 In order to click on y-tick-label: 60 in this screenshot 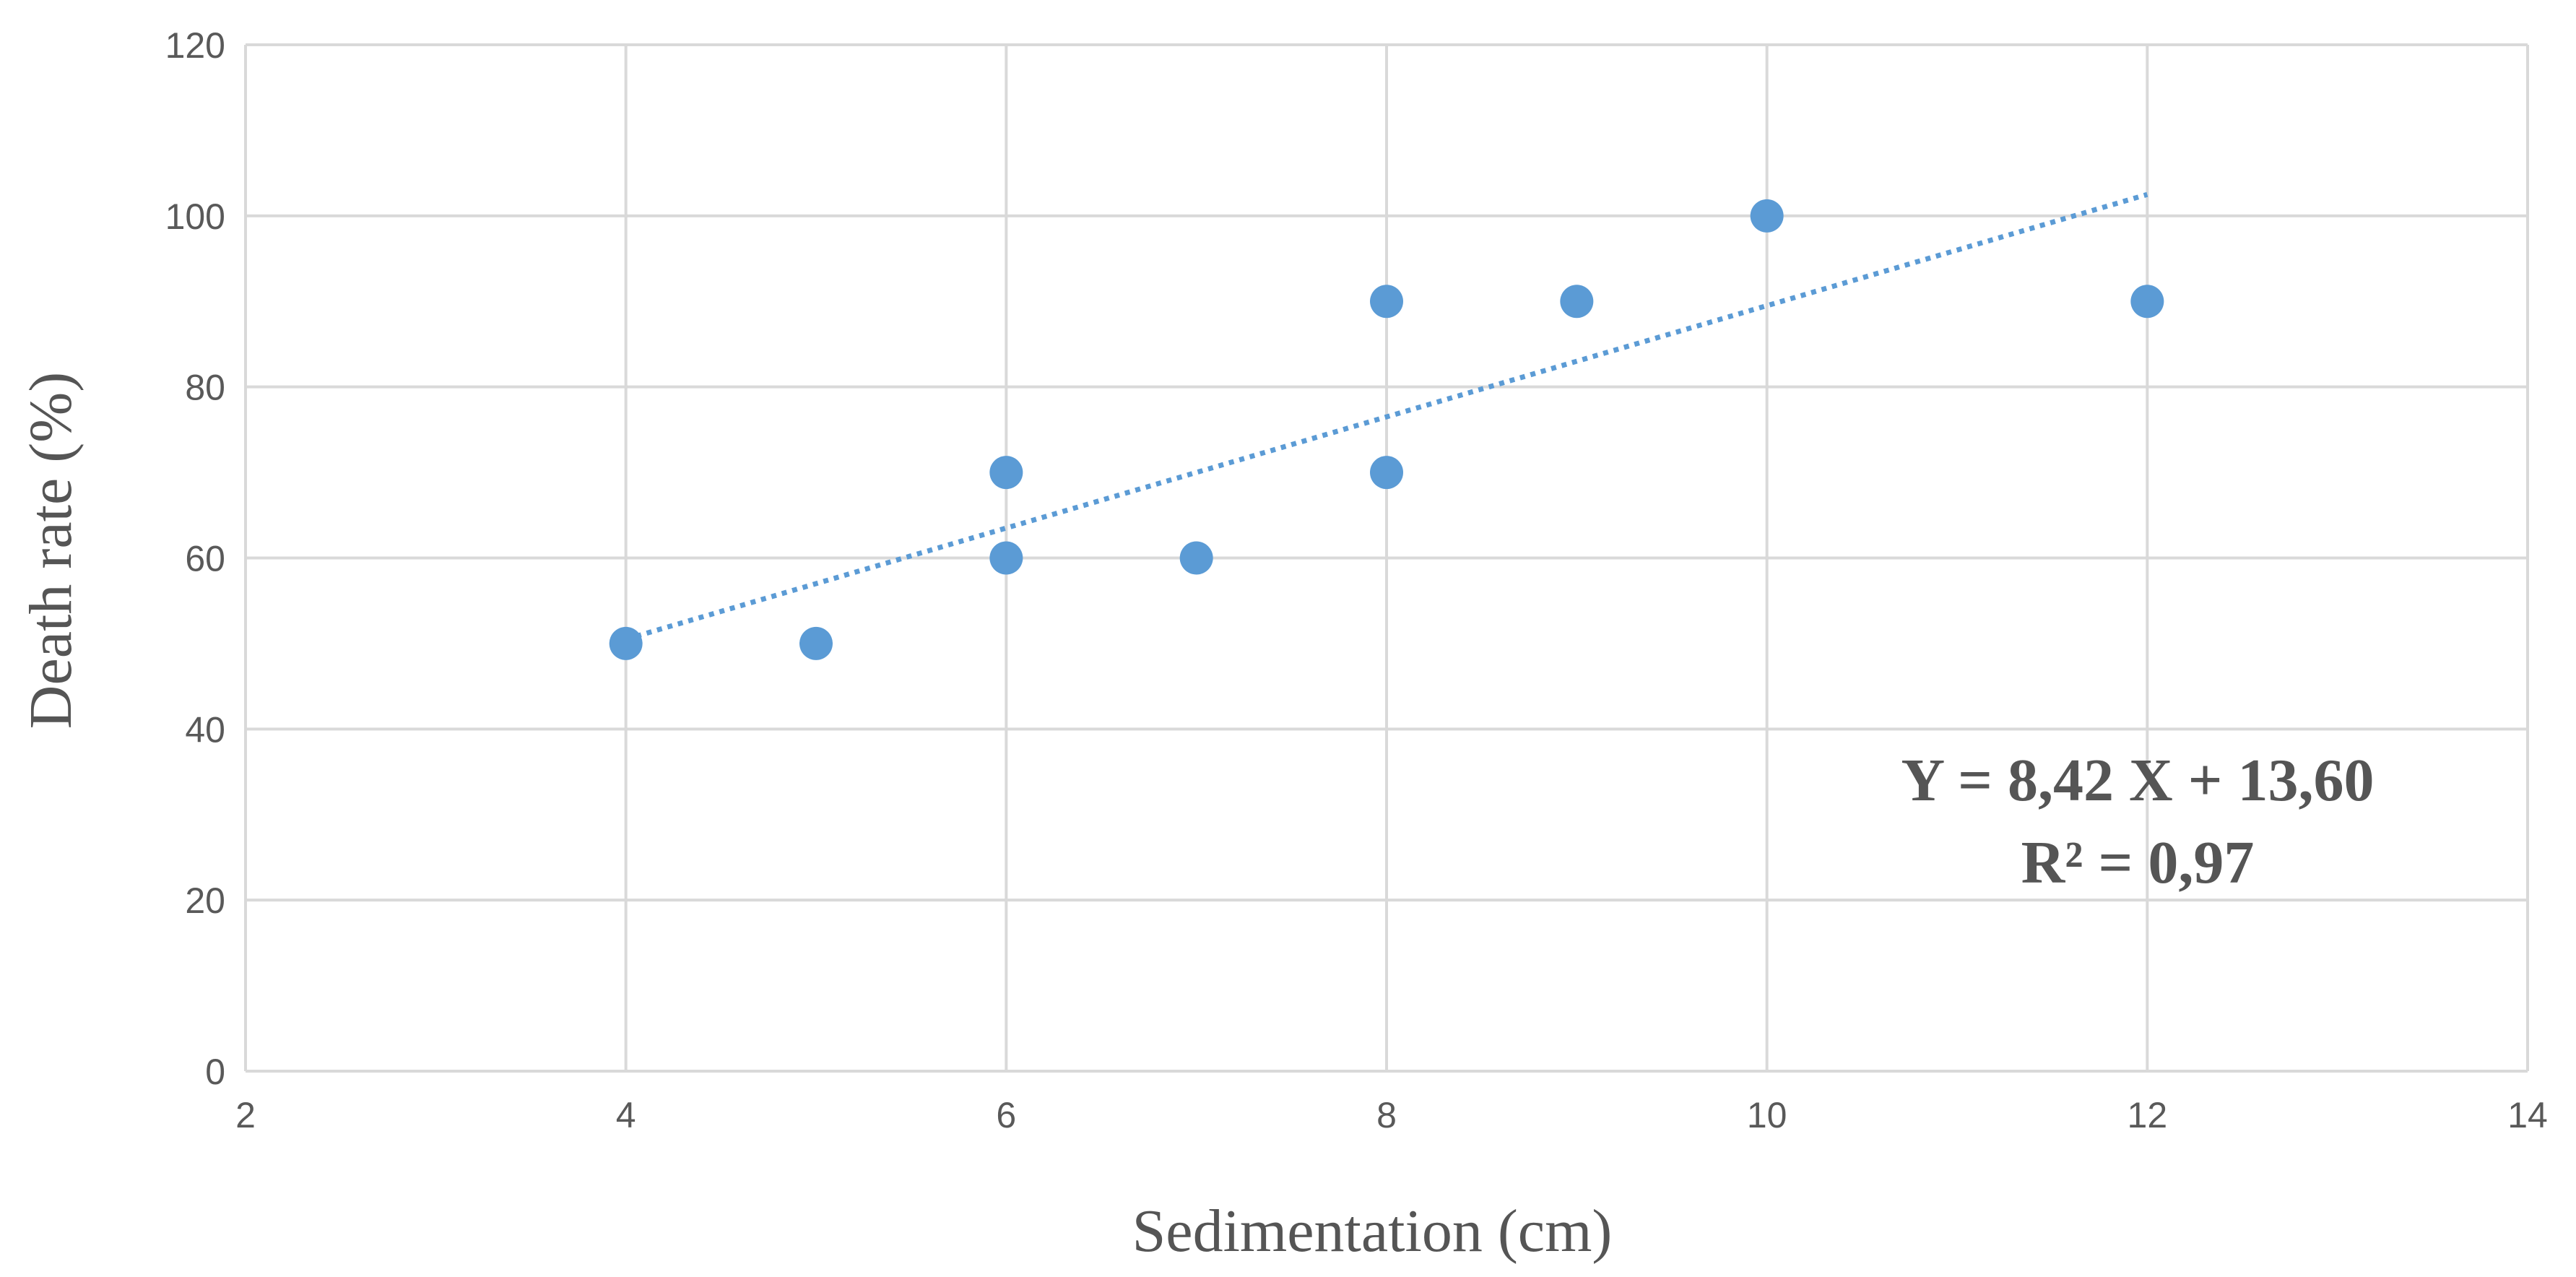, I will do `click(205, 559)`.